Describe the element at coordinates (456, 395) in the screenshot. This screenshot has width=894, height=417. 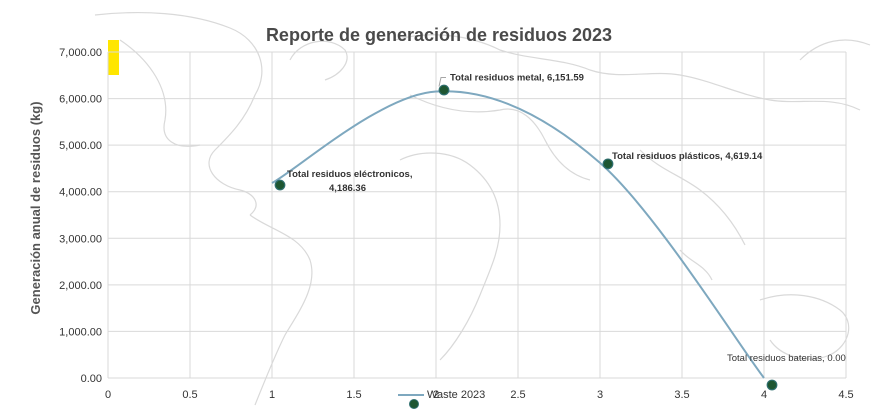
I see `legend-entry-waste-2023: Waste 2023` at that location.